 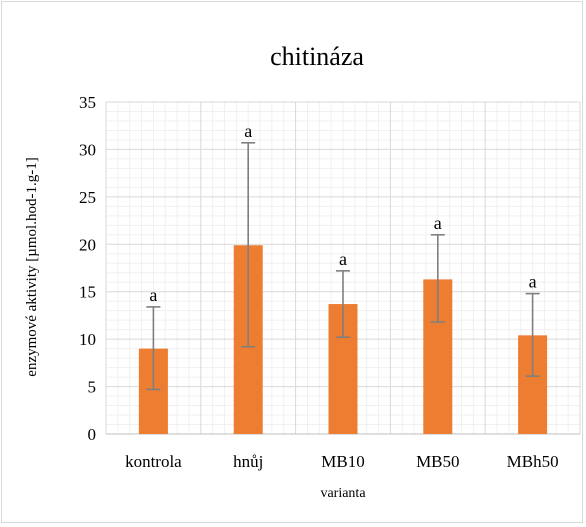 I want to click on y-axis-title: enzymové aktivity [µmol.hod-1.g-1], so click(x=32, y=266).